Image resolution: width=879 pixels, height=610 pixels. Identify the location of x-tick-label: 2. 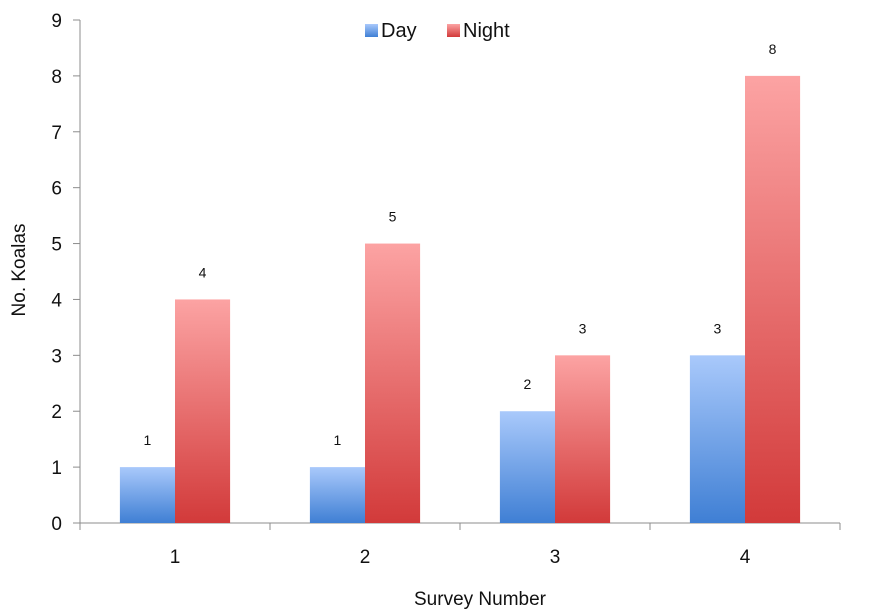
(365, 557).